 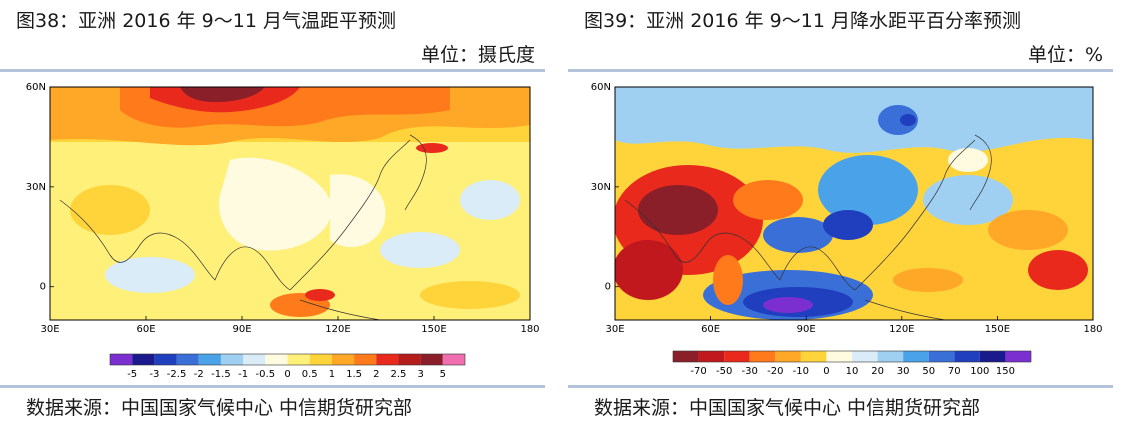 I want to click on temperature-source: 数据来源：中国国家气候中心 中信期货研究部, so click(x=219, y=408).